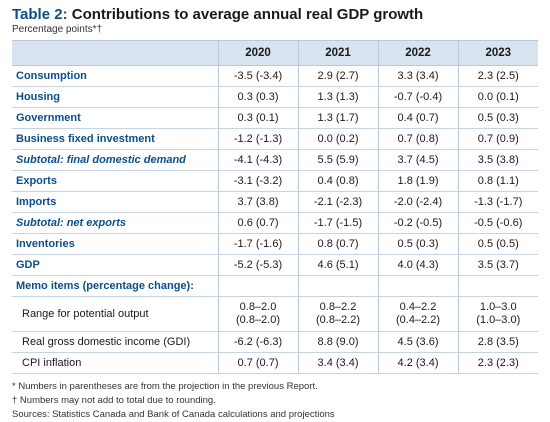 This screenshot has height=422, width=550. What do you see at coordinates (115, 181) in the screenshot?
I see `row-label: Exports` at bounding box center [115, 181].